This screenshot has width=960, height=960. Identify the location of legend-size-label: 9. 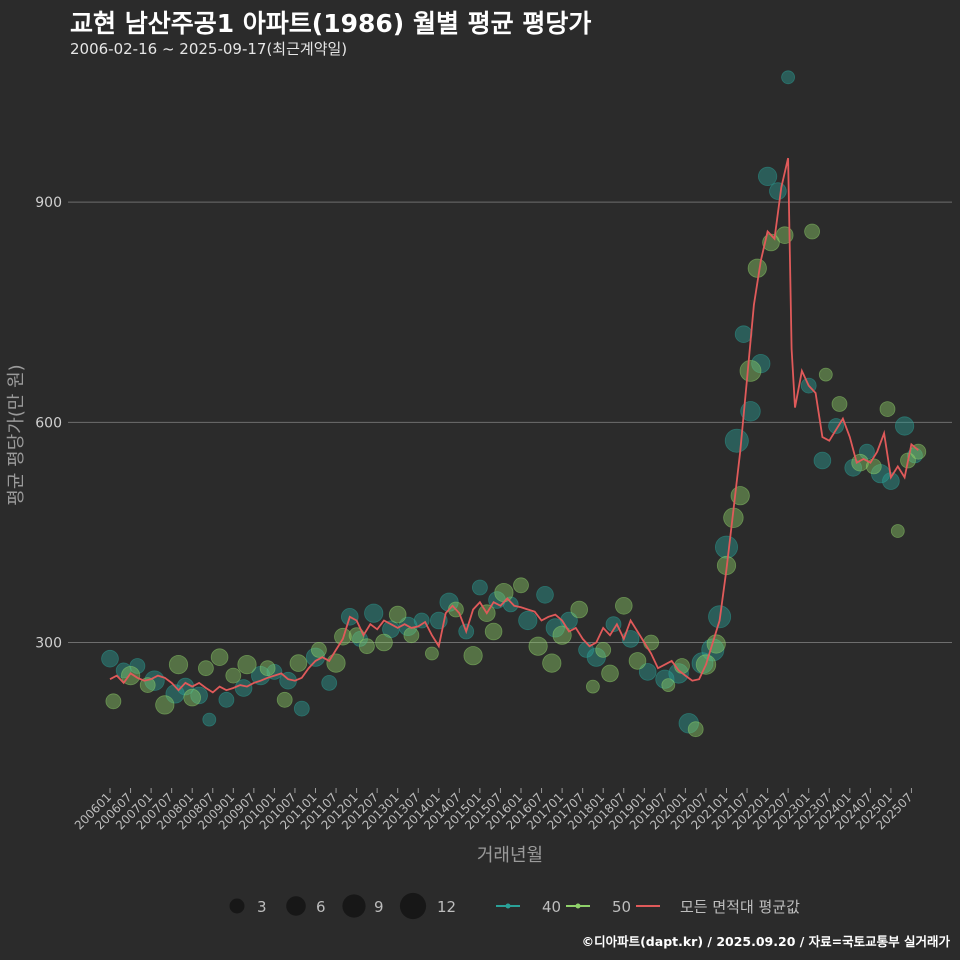
(379, 907).